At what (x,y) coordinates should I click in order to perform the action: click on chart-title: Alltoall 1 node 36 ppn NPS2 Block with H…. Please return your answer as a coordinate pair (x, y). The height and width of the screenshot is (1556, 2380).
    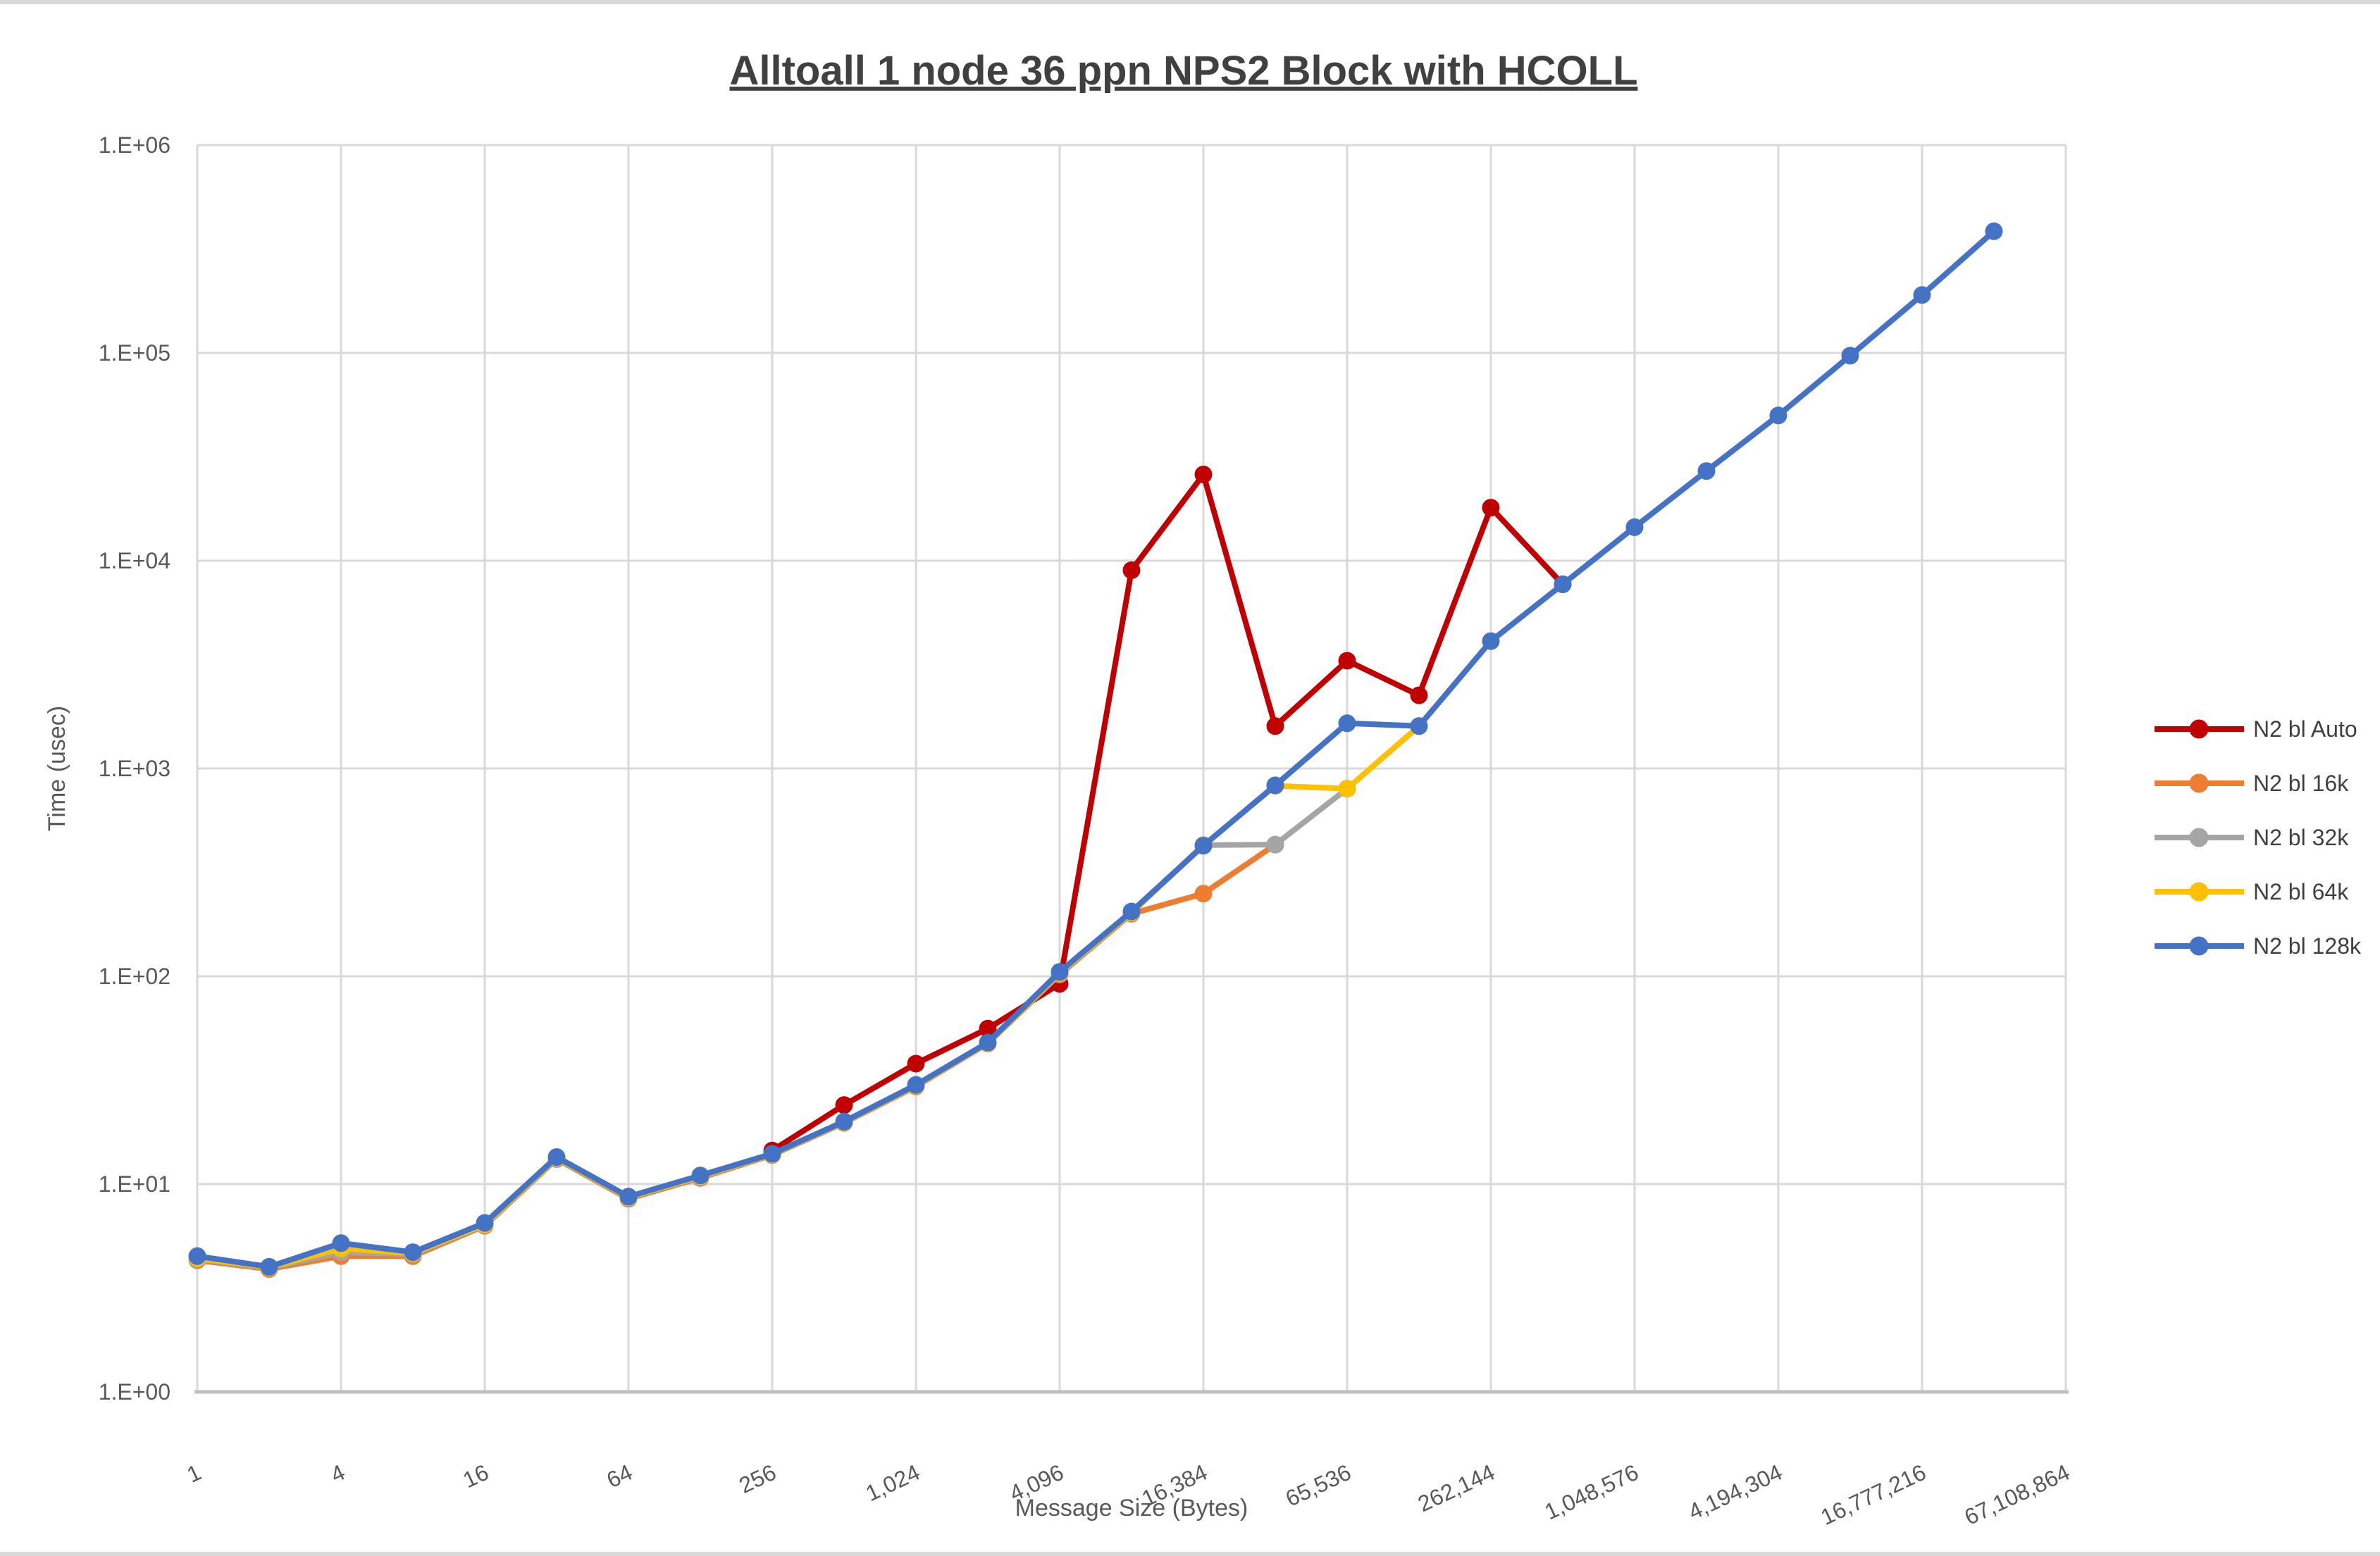
    Looking at the image, I should click on (1183, 71).